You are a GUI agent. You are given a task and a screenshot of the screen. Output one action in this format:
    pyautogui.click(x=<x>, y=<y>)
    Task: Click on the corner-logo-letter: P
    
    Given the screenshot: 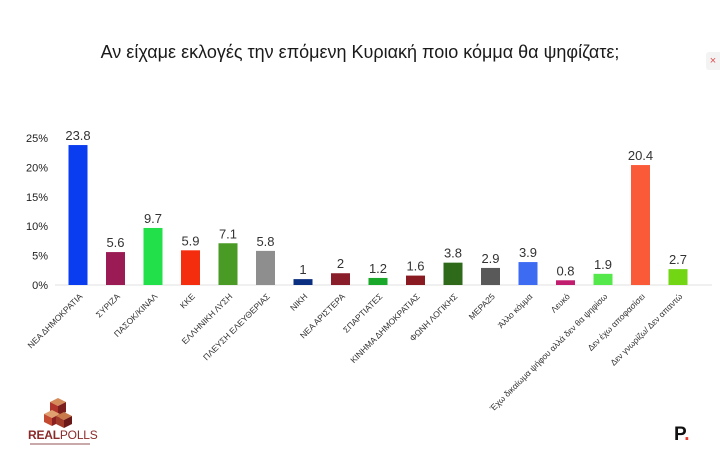 What is the action you would take?
    pyautogui.click(x=679, y=434)
    